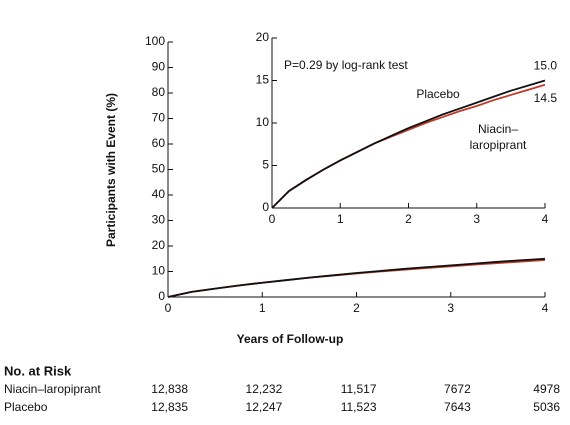 The image size is (570, 425). Describe the element at coordinates (265, 207) in the screenshot. I see `inset-y-tick-label: 0` at that location.